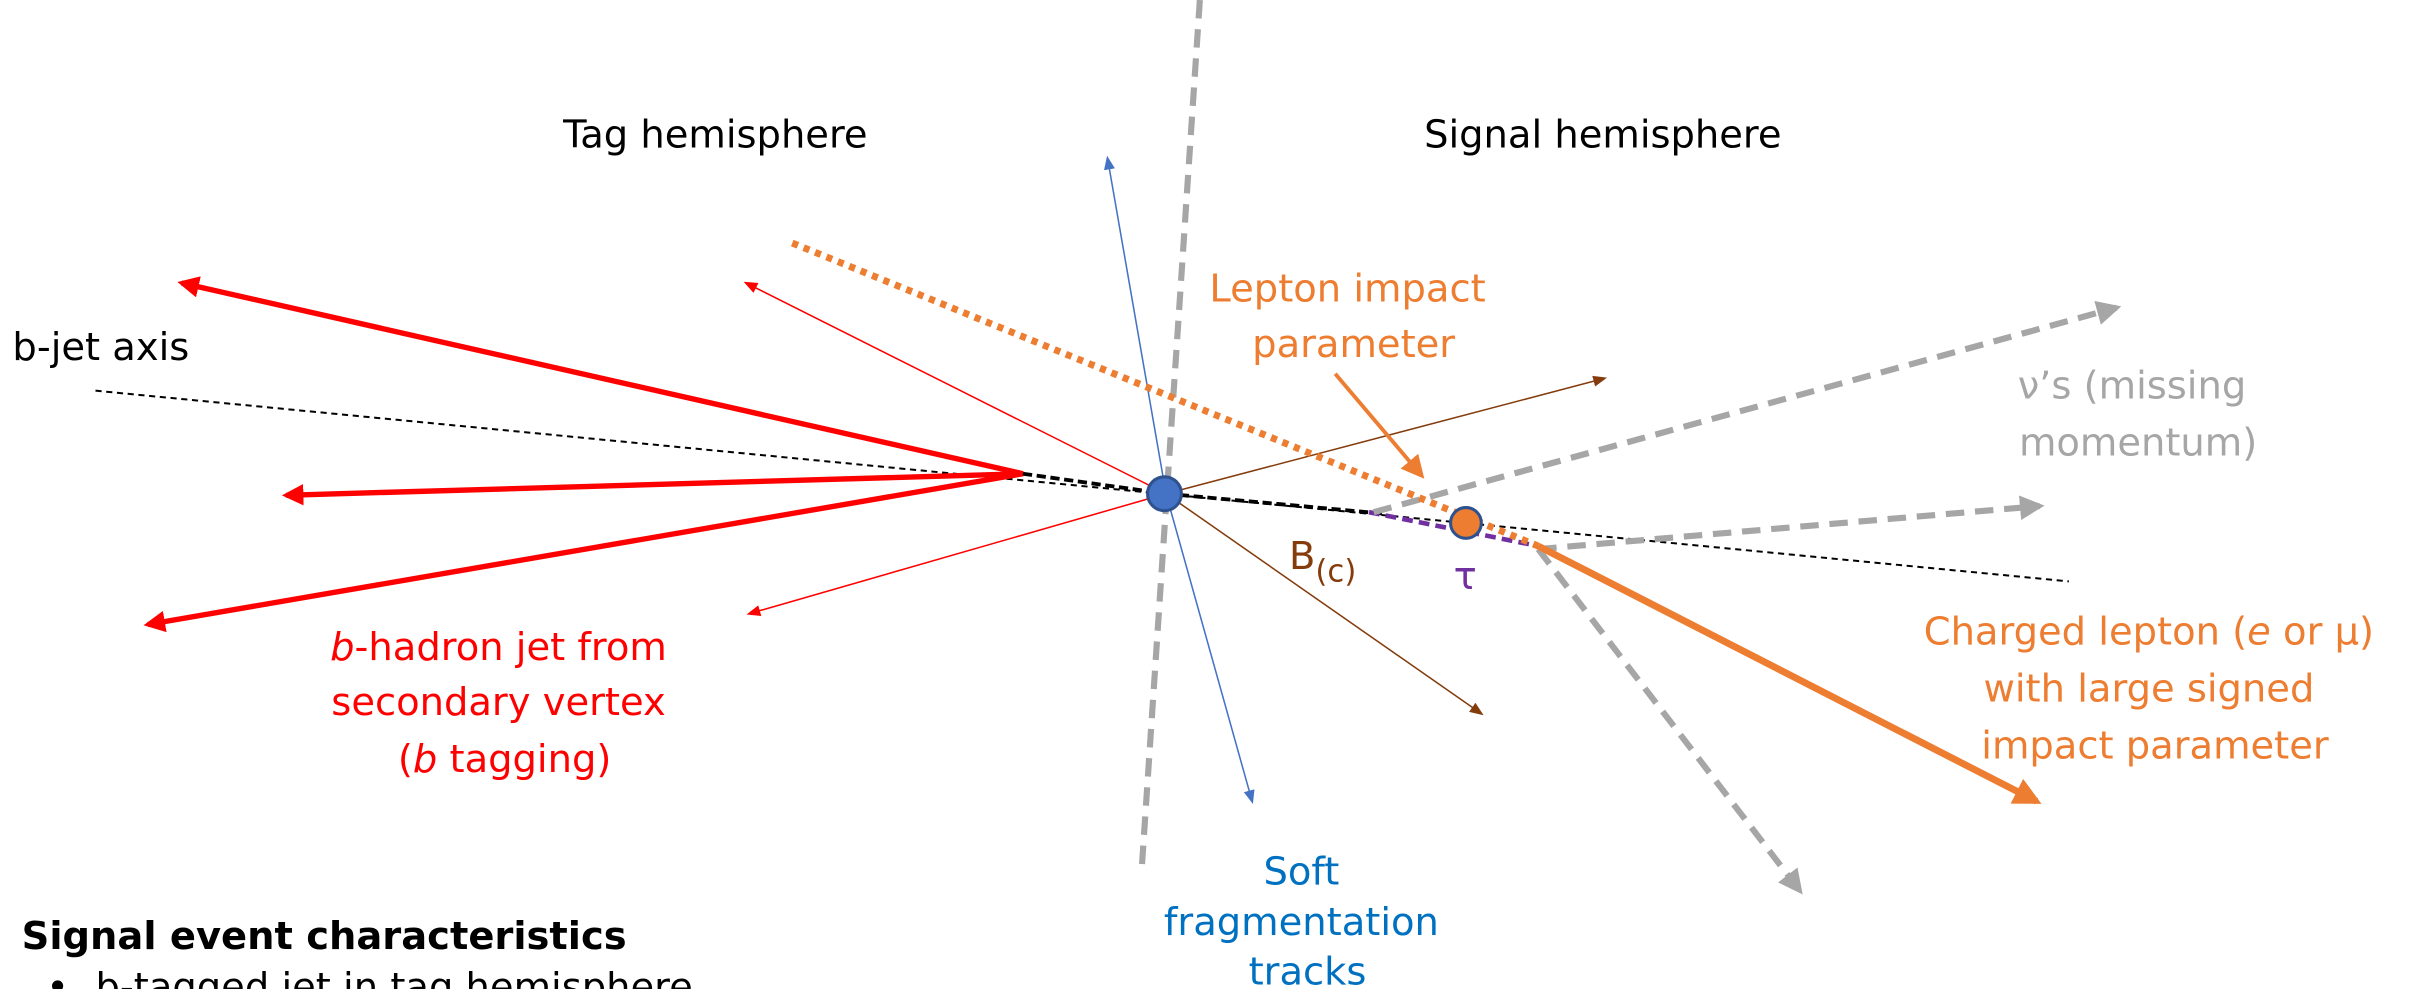 The width and height of the screenshot is (2412, 989). Describe the element at coordinates (2132, 385) in the screenshot. I see `label-line: ν’s (missing` at that location.